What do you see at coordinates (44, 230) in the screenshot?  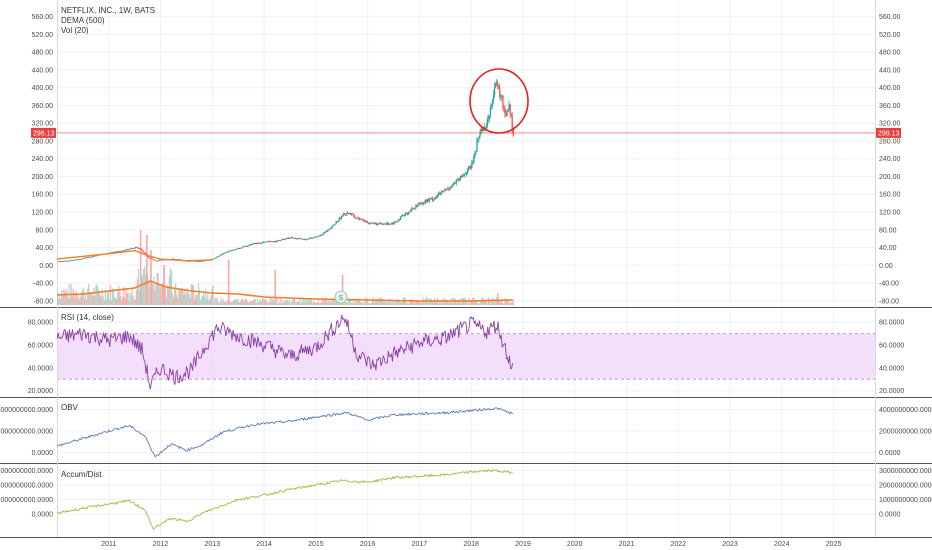 I see `y-tick-label-left: 80.00` at bounding box center [44, 230].